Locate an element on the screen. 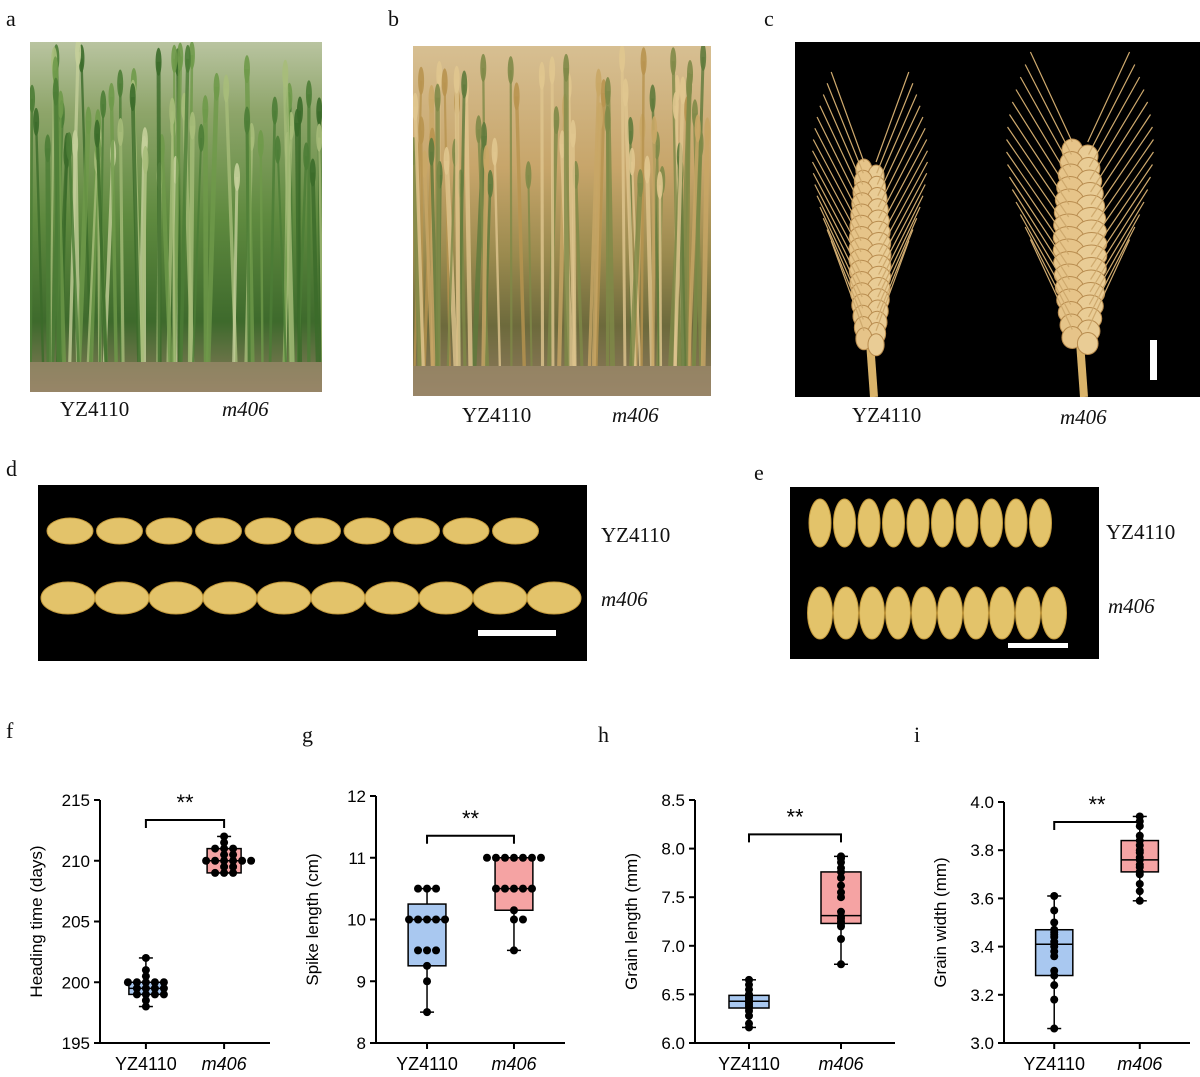 The height and width of the screenshot is (1077, 1200). y-tick-label: 9 is located at coordinates (361, 981).